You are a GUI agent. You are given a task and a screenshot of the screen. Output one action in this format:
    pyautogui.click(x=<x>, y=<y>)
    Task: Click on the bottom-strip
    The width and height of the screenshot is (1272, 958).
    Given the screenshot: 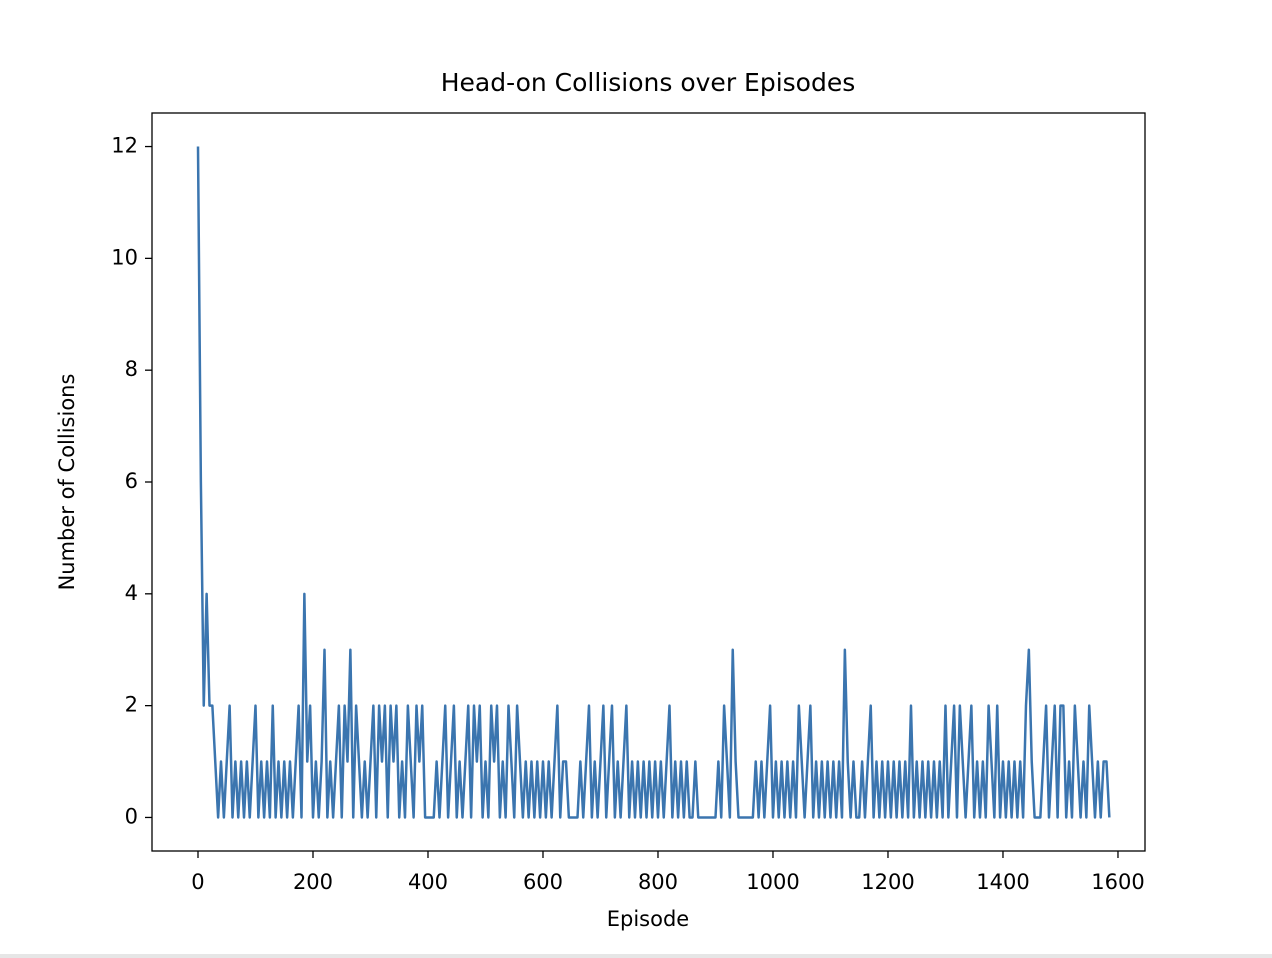 What is the action you would take?
    pyautogui.click(x=636, y=956)
    